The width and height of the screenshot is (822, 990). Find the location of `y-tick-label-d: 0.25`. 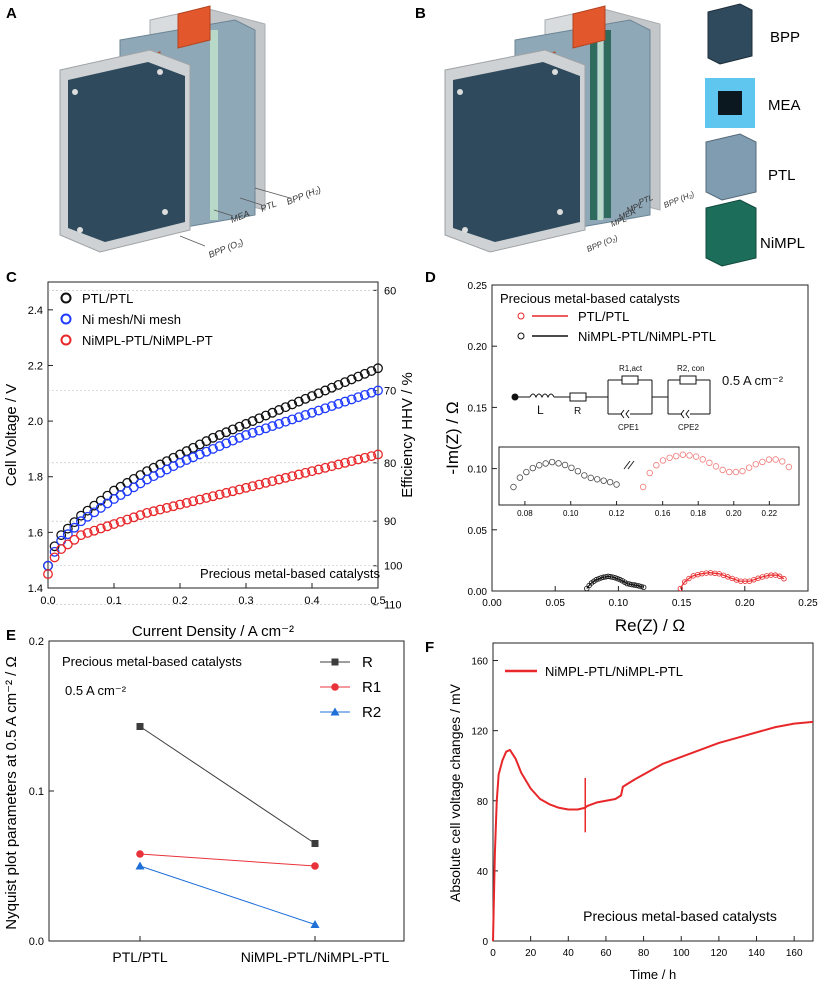

y-tick-label-d: 0.25 is located at coordinates (478, 286).